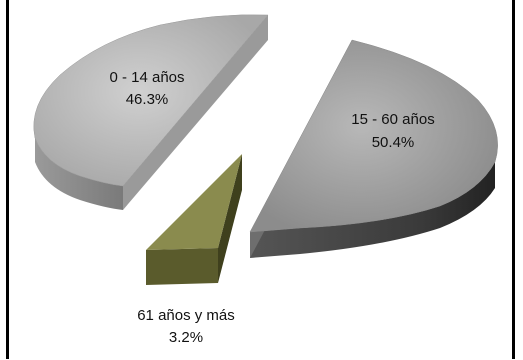 The width and height of the screenshot is (523, 360). Describe the element at coordinates (393, 142) in the screenshot. I see `value-15-60: 50.4%` at that location.